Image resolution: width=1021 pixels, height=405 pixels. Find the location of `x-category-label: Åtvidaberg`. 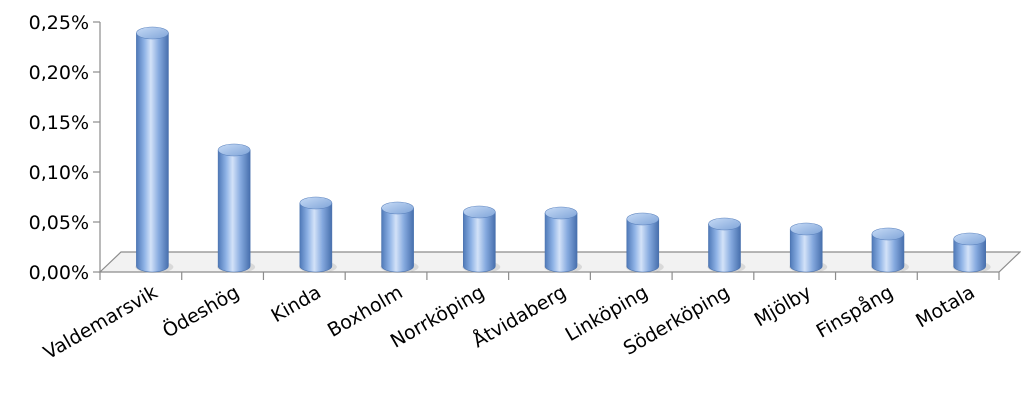

x-category-label: Åtvidaberg is located at coordinates (519, 316).